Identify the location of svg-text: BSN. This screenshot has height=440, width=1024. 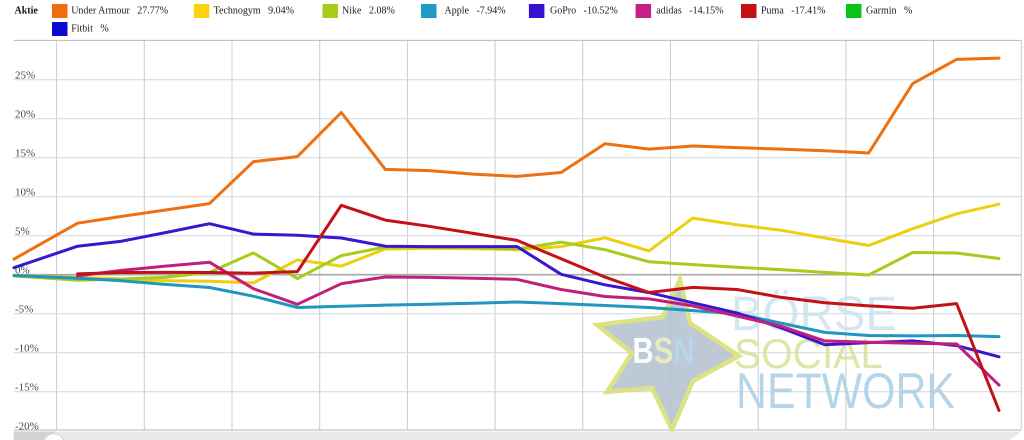
(664, 350).